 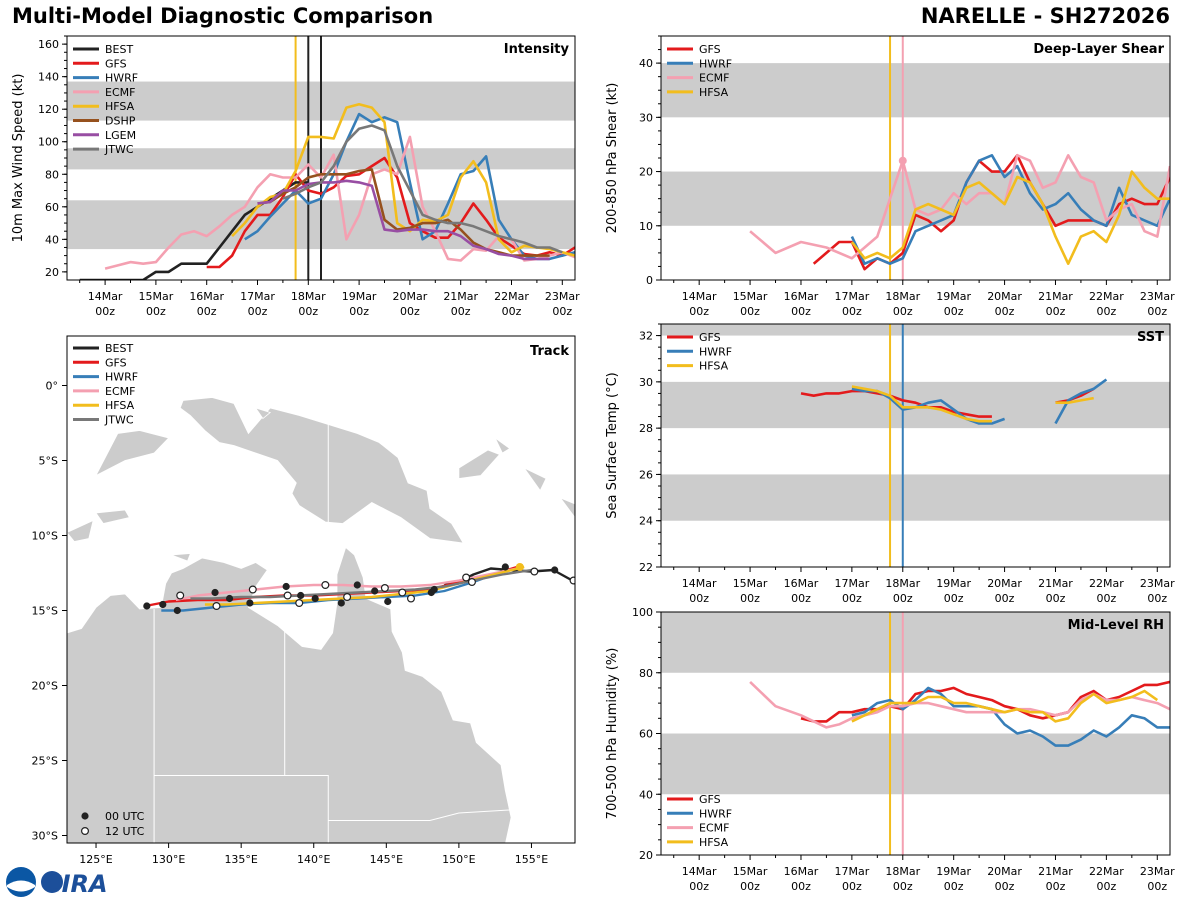 I want to click on y-axis-label: Sea Surface Temp (°C), so click(x=612, y=445).